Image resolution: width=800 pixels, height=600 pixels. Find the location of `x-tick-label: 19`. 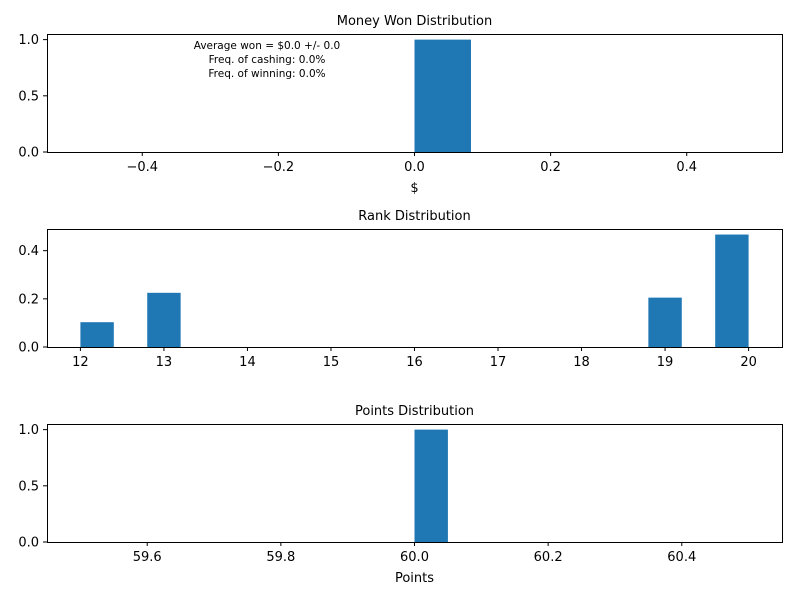

x-tick-label: 19 is located at coordinates (665, 362).